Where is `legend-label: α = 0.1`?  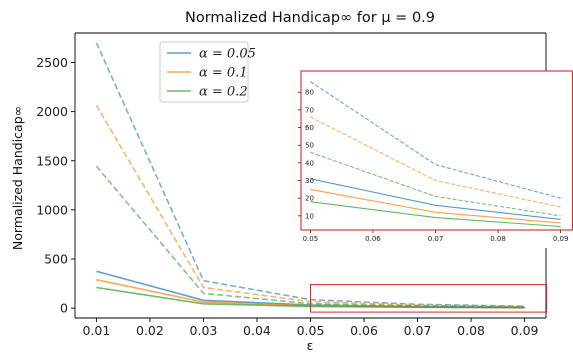 legend-label: α = 0.1 is located at coordinates (223, 73).